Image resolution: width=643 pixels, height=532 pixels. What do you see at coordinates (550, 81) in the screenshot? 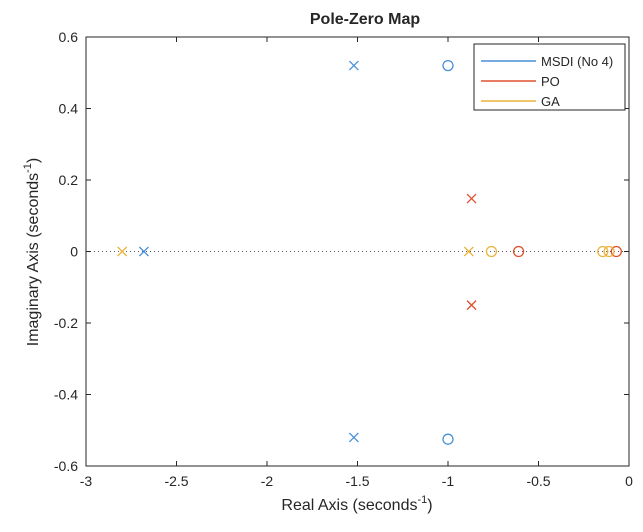
I see `legend-label-po: PO` at bounding box center [550, 81].